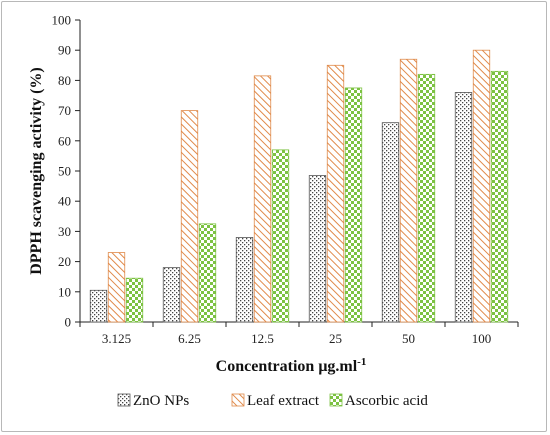 The width and height of the screenshot is (550, 435). Describe the element at coordinates (189, 338) in the screenshot. I see `x-tick-label: 6.25` at that location.